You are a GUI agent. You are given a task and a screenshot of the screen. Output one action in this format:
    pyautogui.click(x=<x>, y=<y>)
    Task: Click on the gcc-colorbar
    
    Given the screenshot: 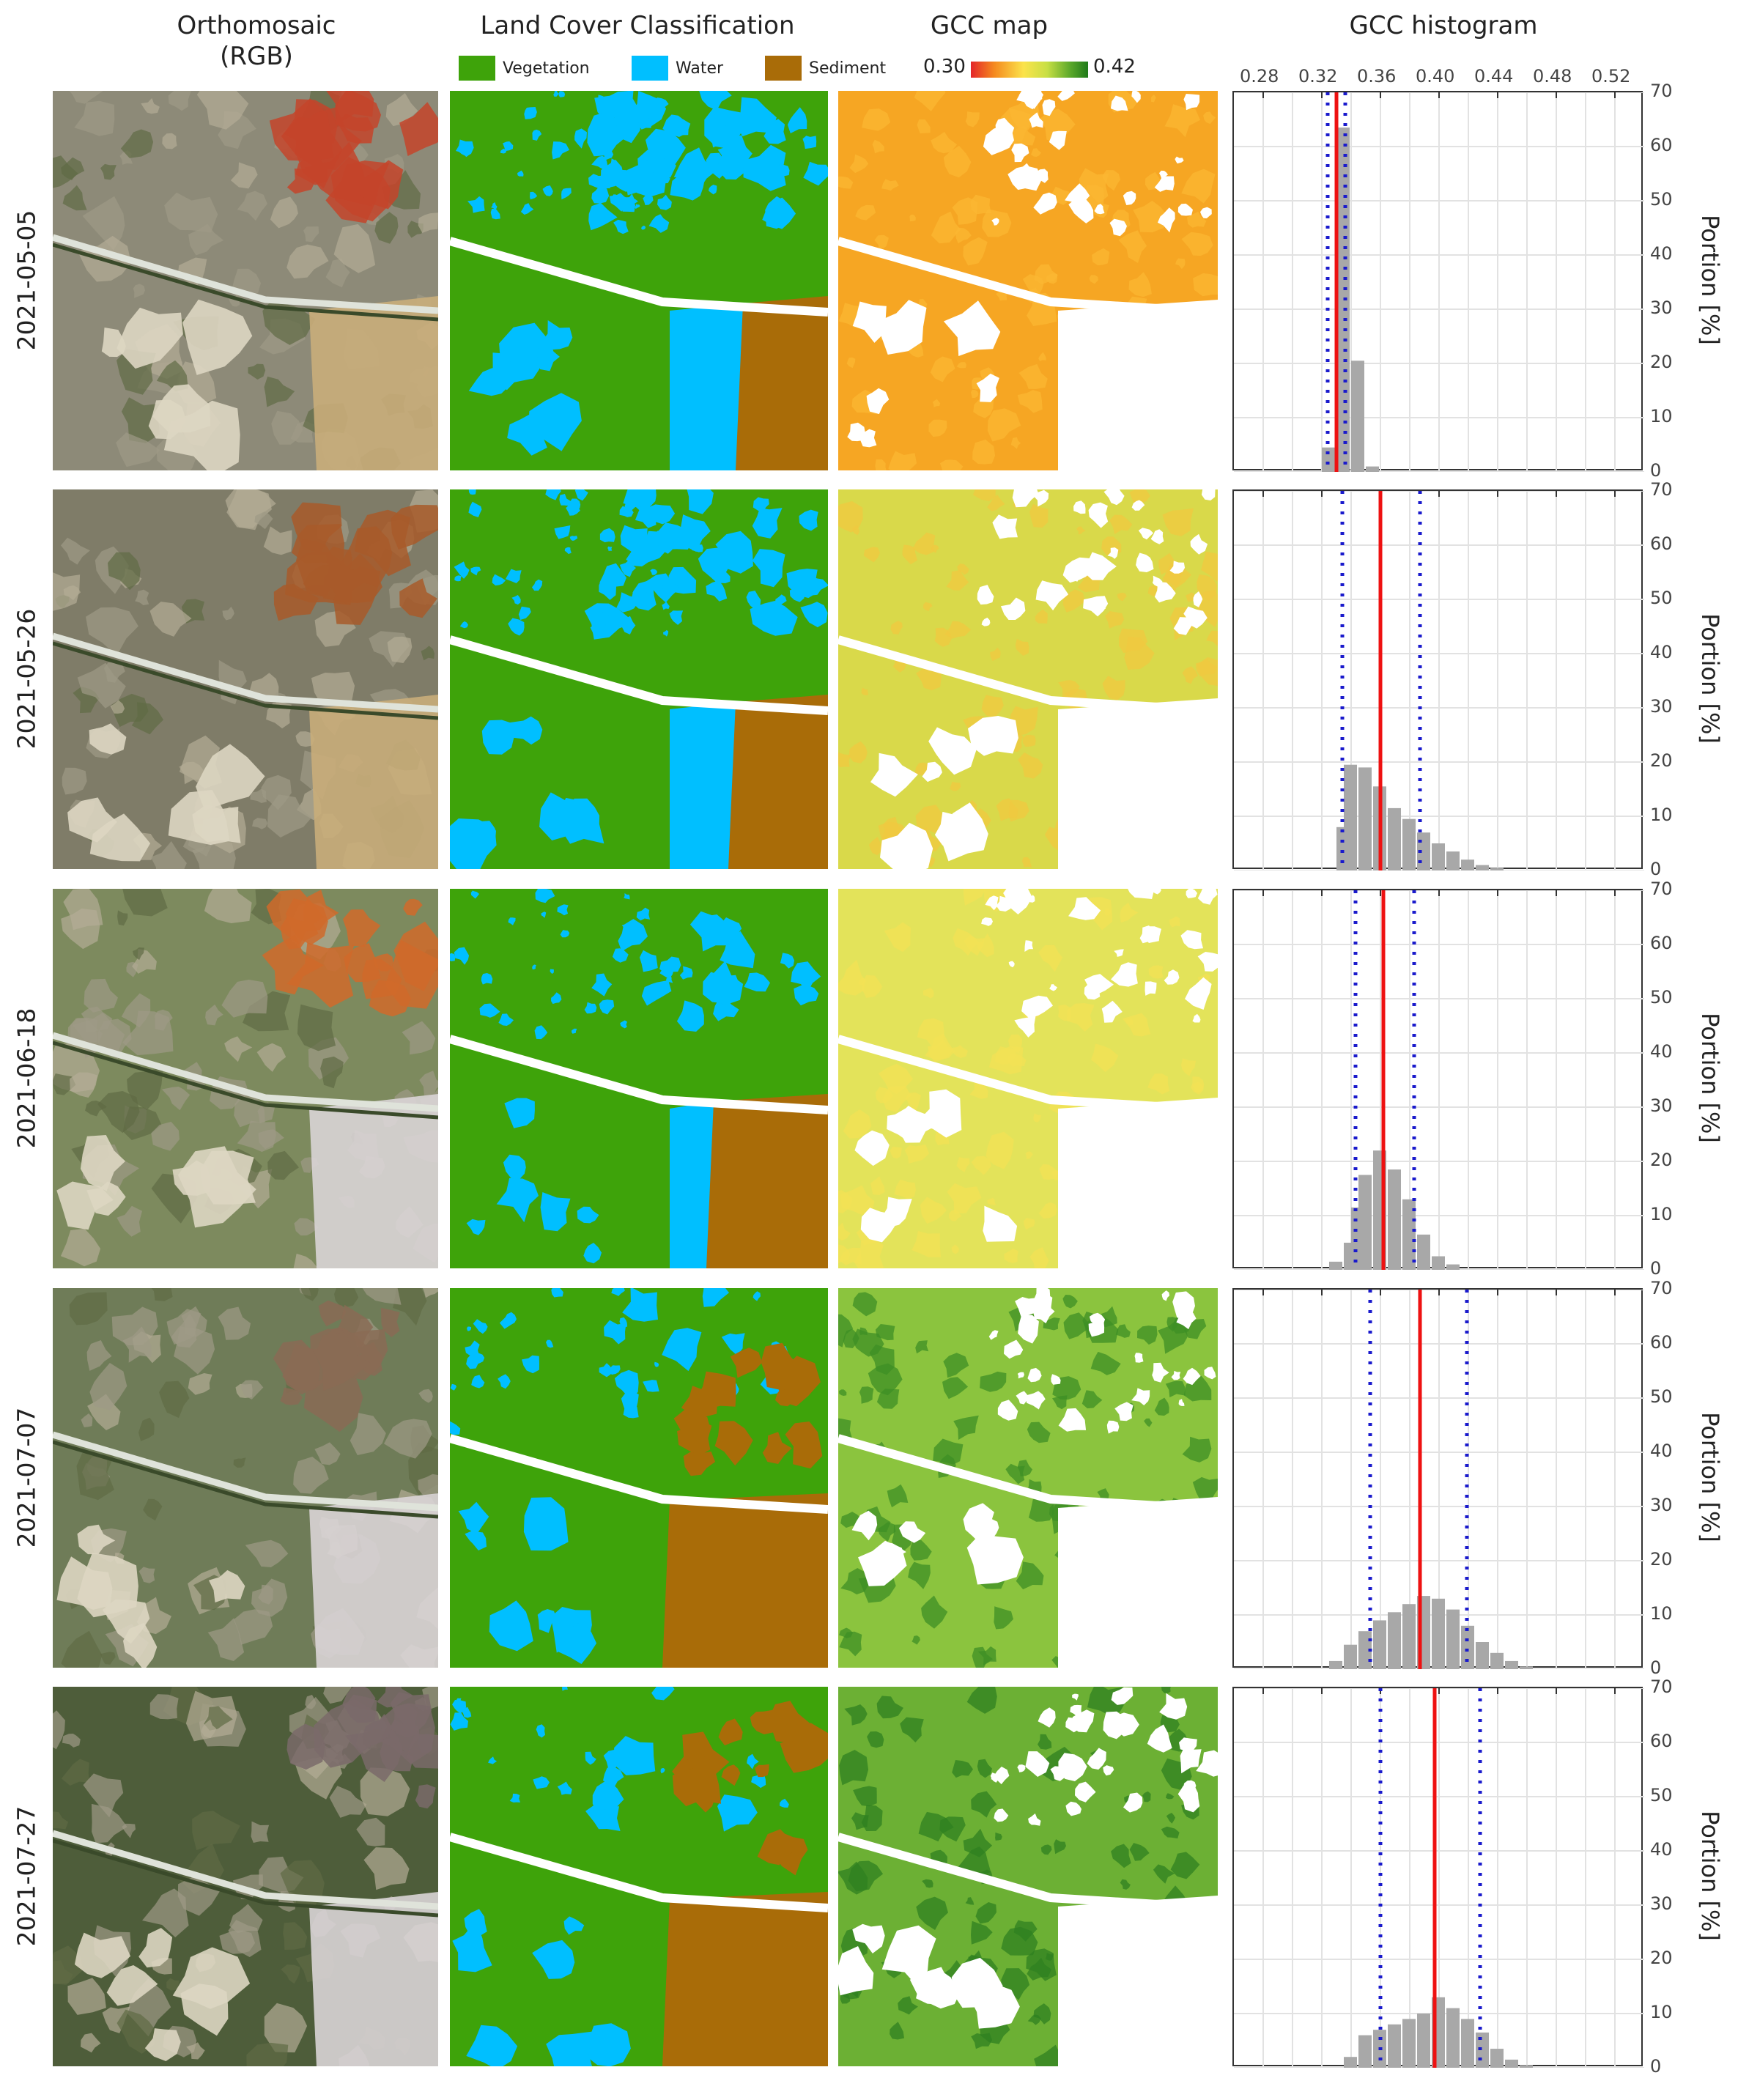 What is the action you would take?
    pyautogui.click(x=1029, y=70)
    